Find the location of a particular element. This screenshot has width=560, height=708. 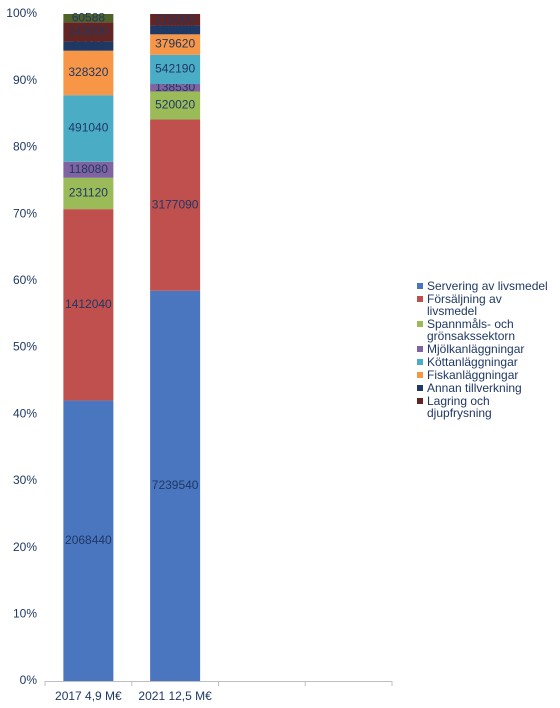

legend-label: Köttanläggningar is located at coordinates (472, 362).